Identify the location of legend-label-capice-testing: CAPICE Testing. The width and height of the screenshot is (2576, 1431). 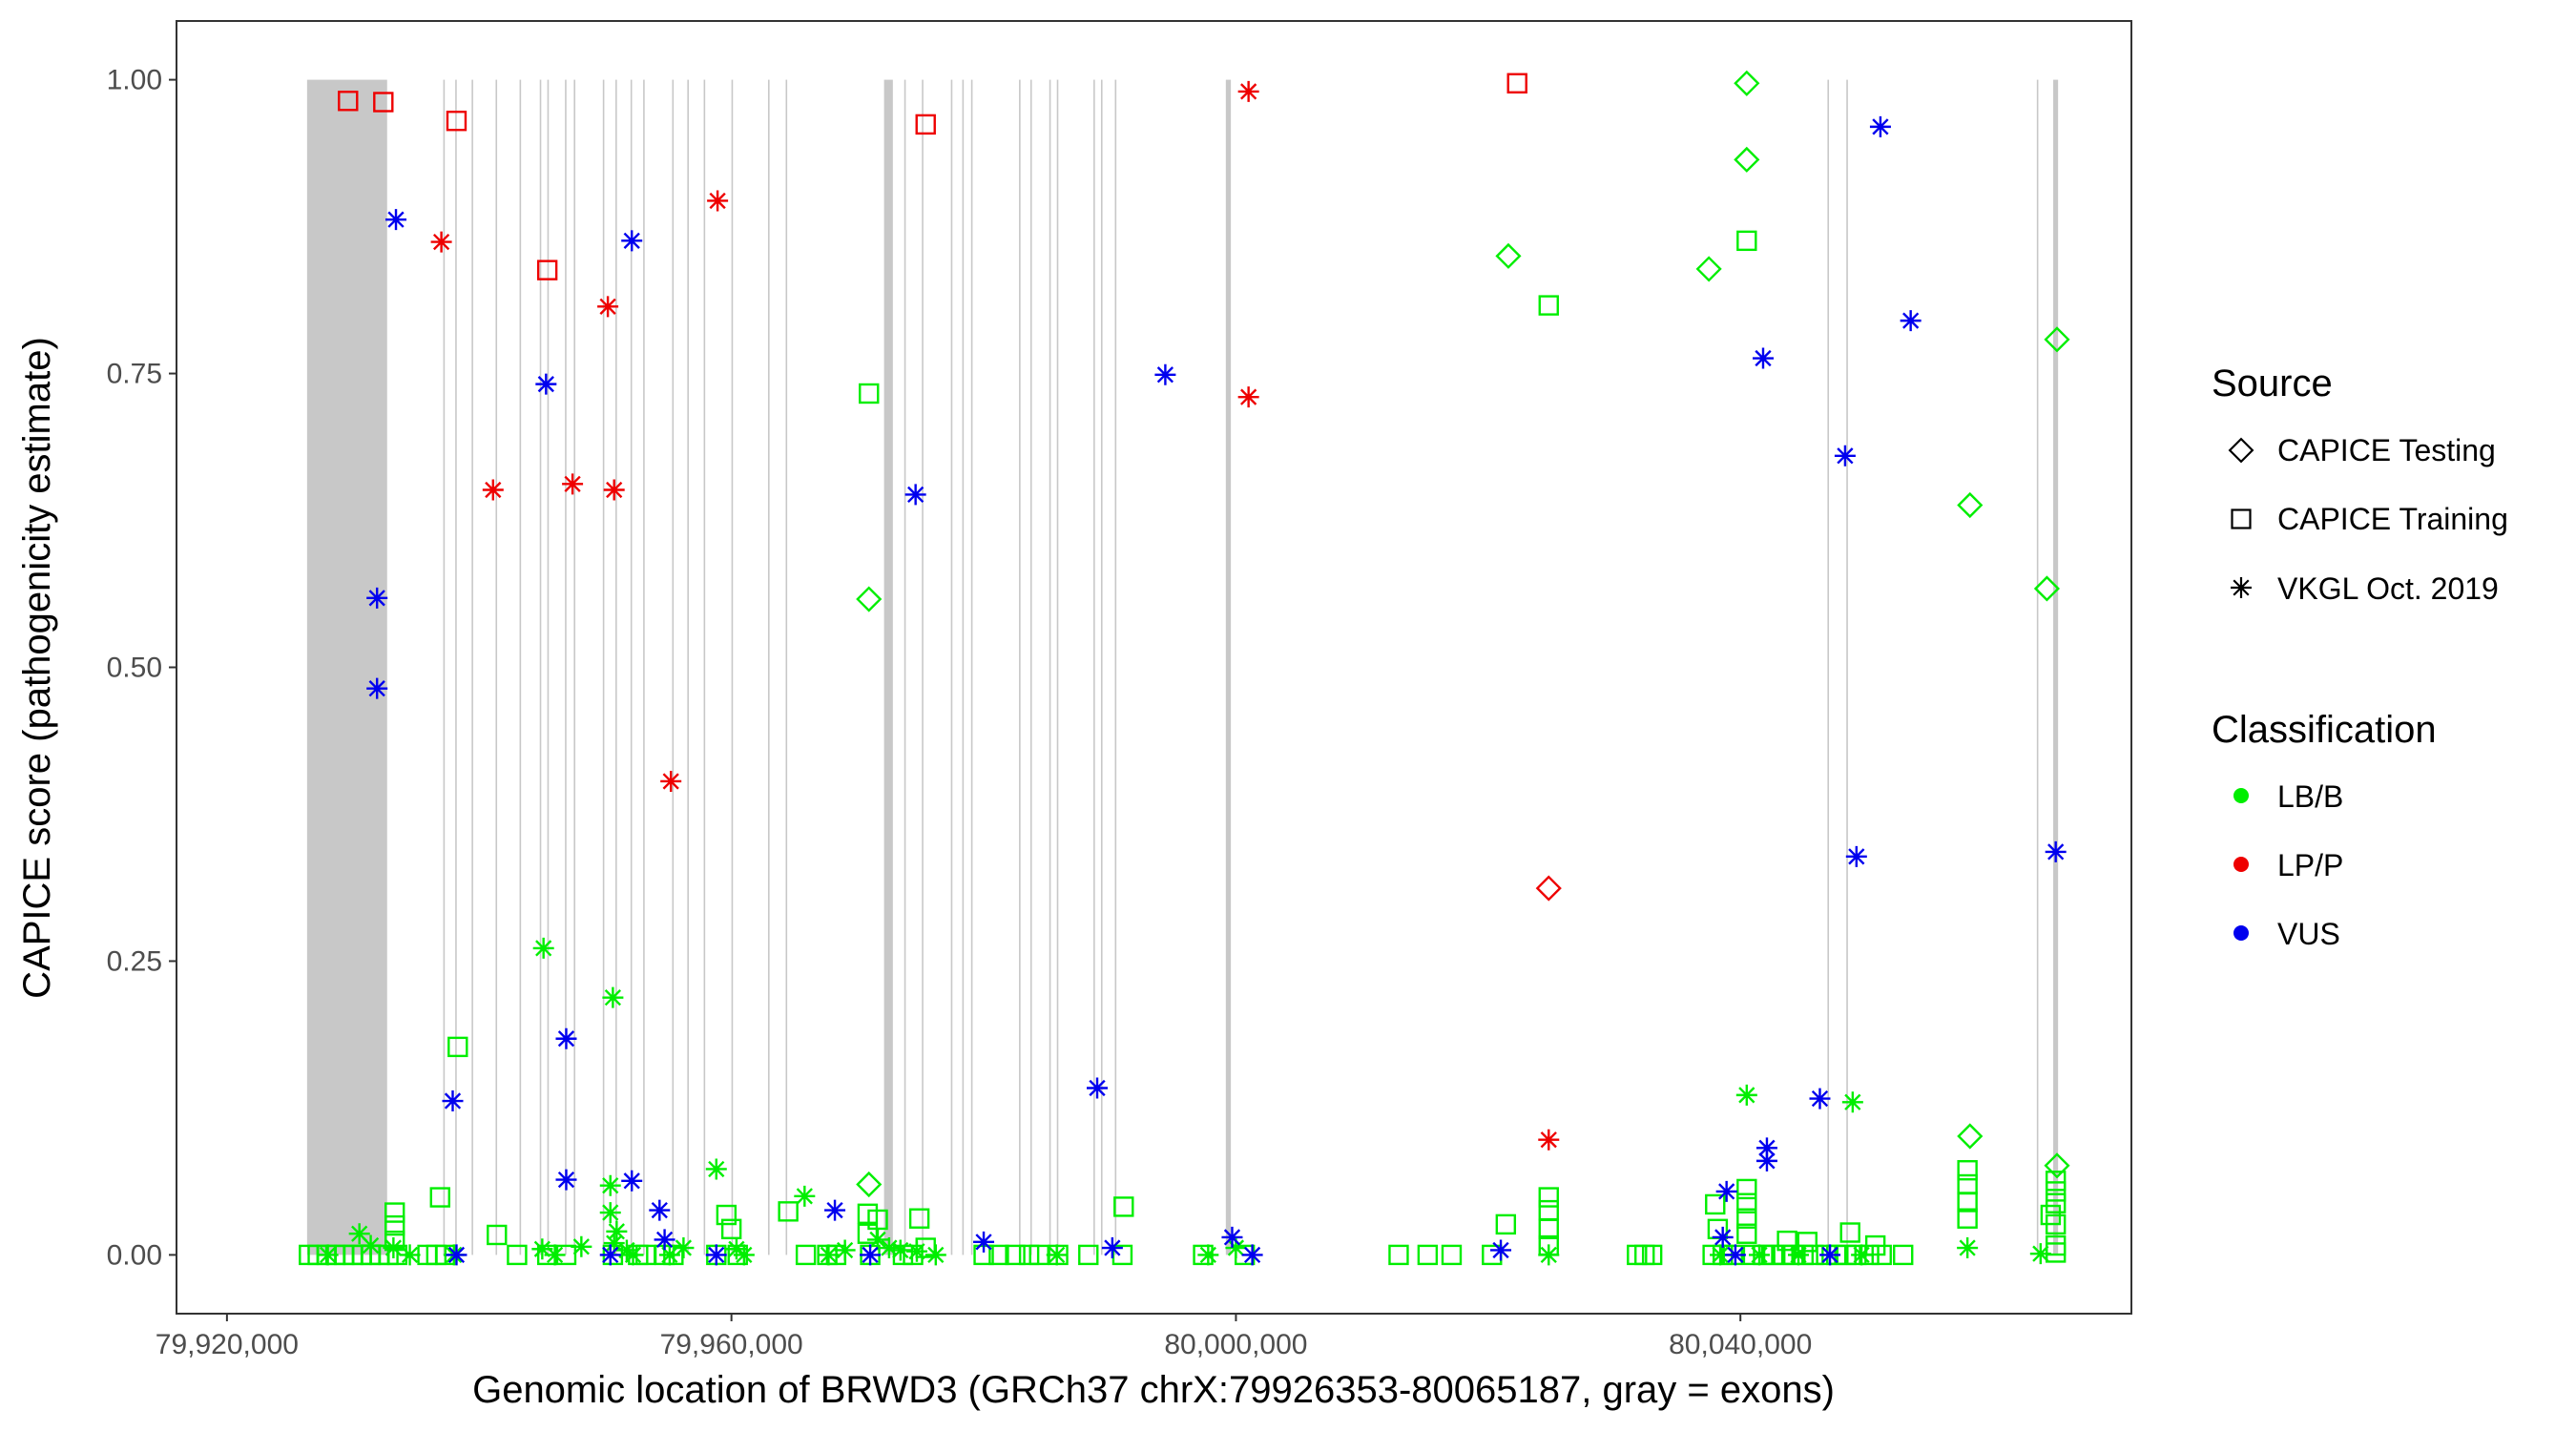
(2386, 450).